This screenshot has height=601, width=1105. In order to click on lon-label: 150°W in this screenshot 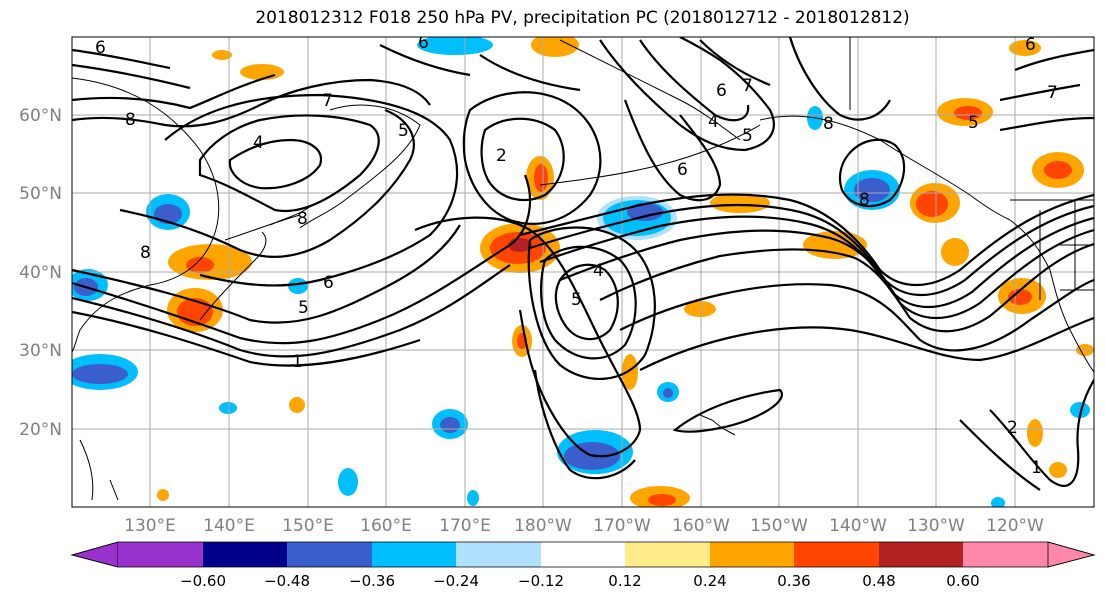, I will do `click(779, 526)`.